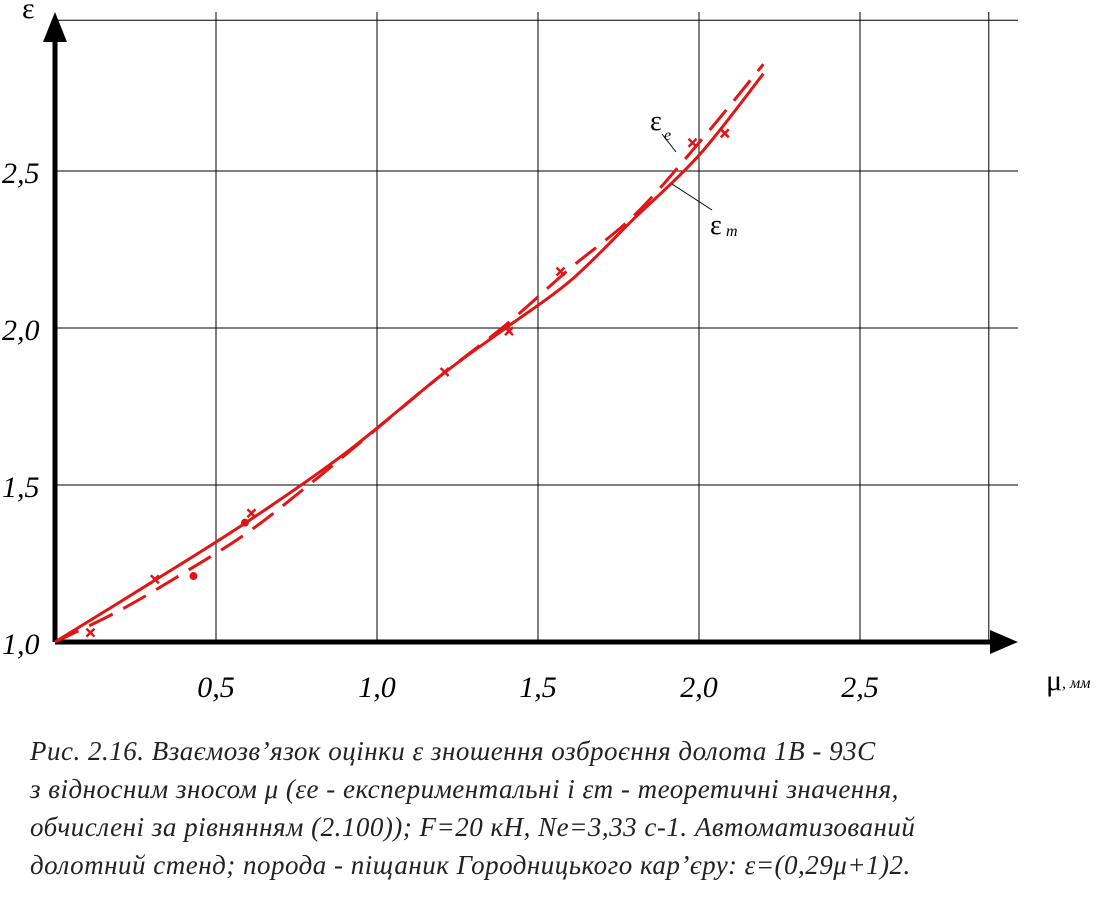 The width and height of the screenshot is (1104, 899). What do you see at coordinates (55, 27) in the screenshot?
I see `y-axis-arrow` at bounding box center [55, 27].